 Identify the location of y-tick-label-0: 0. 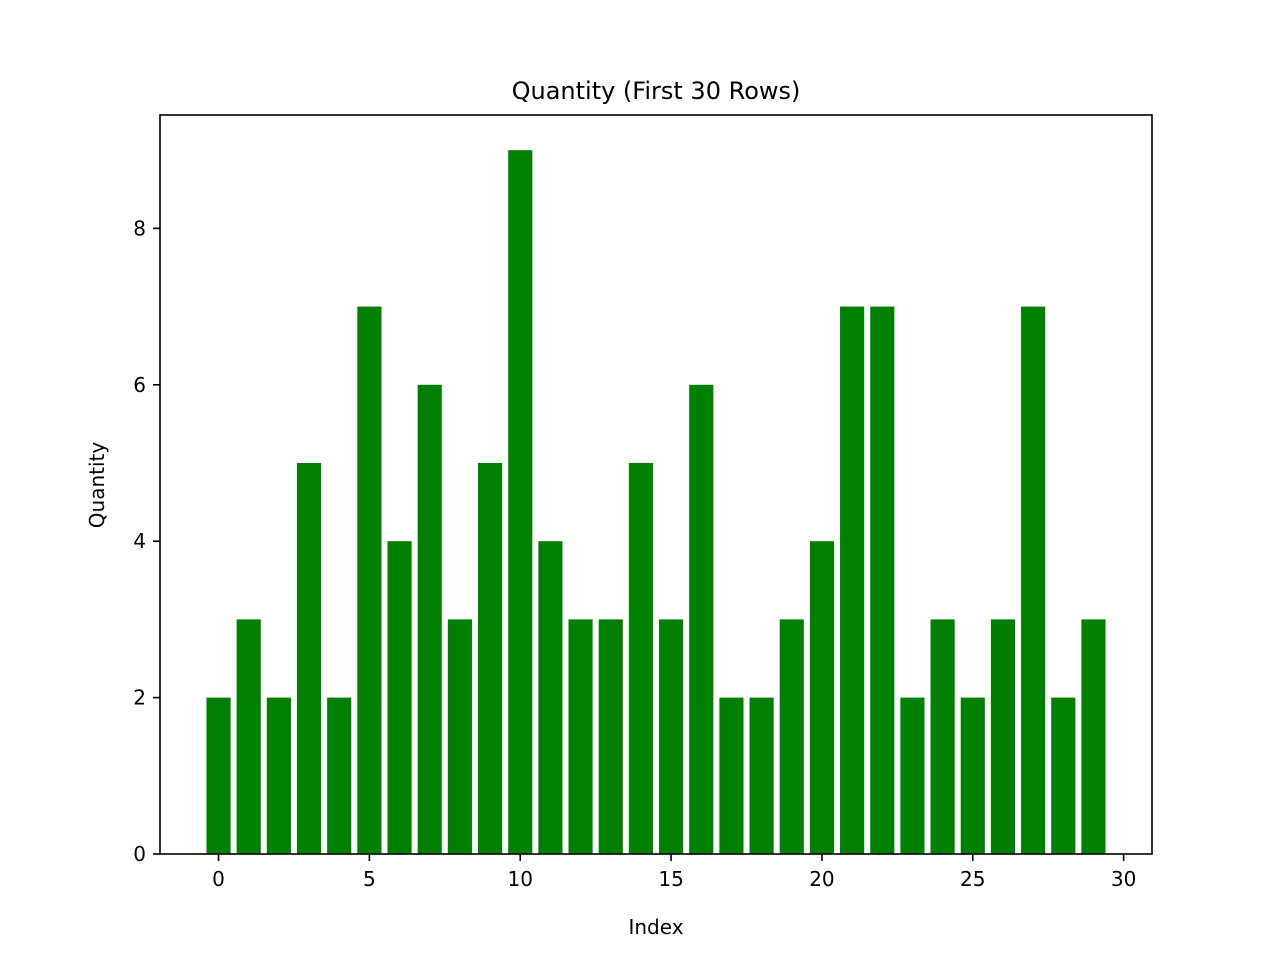
(139, 854).